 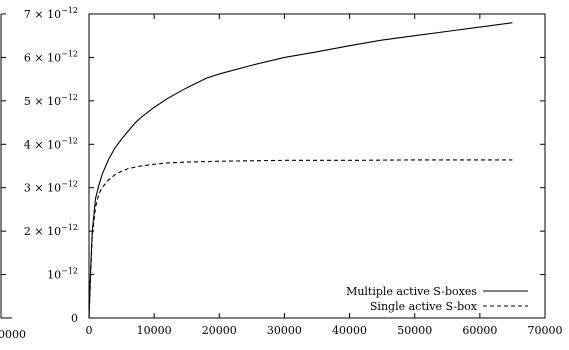 What do you see at coordinates (51, 100) in the screenshot?
I see `y-tick-label: 5 × 10⁻¹²` at bounding box center [51, 100].